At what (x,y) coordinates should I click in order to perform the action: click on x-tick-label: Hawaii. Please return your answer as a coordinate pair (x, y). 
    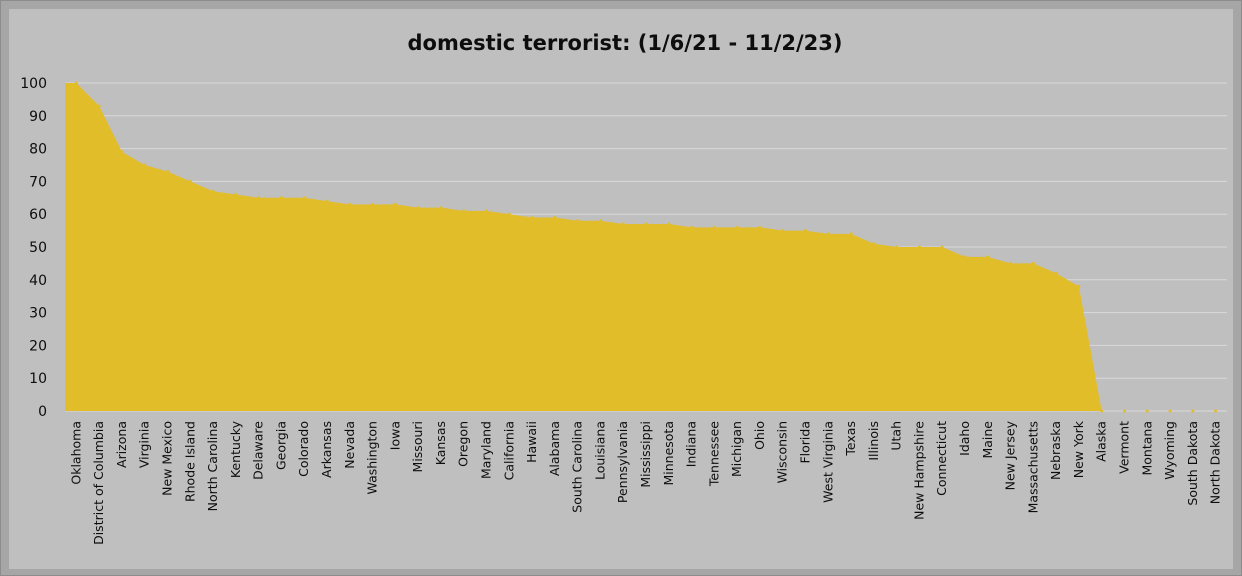
    Looking at the image, I should click on (531, 442).